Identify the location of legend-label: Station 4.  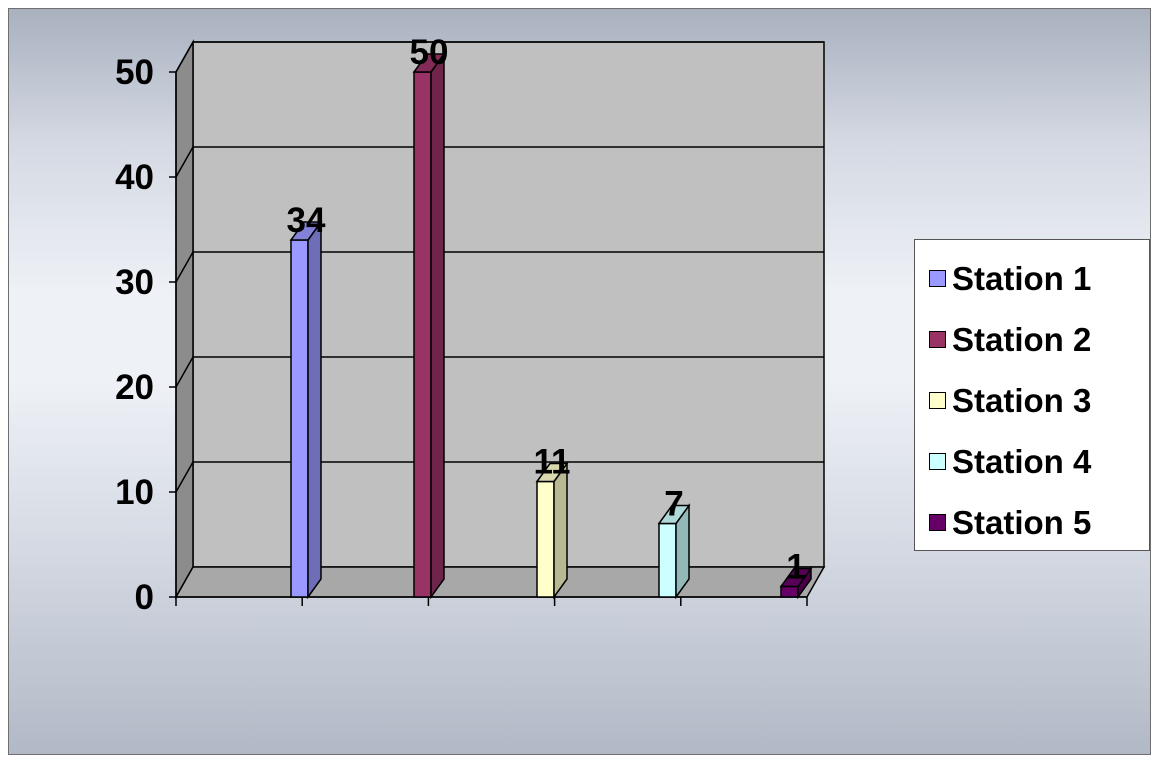
(1022, 461).